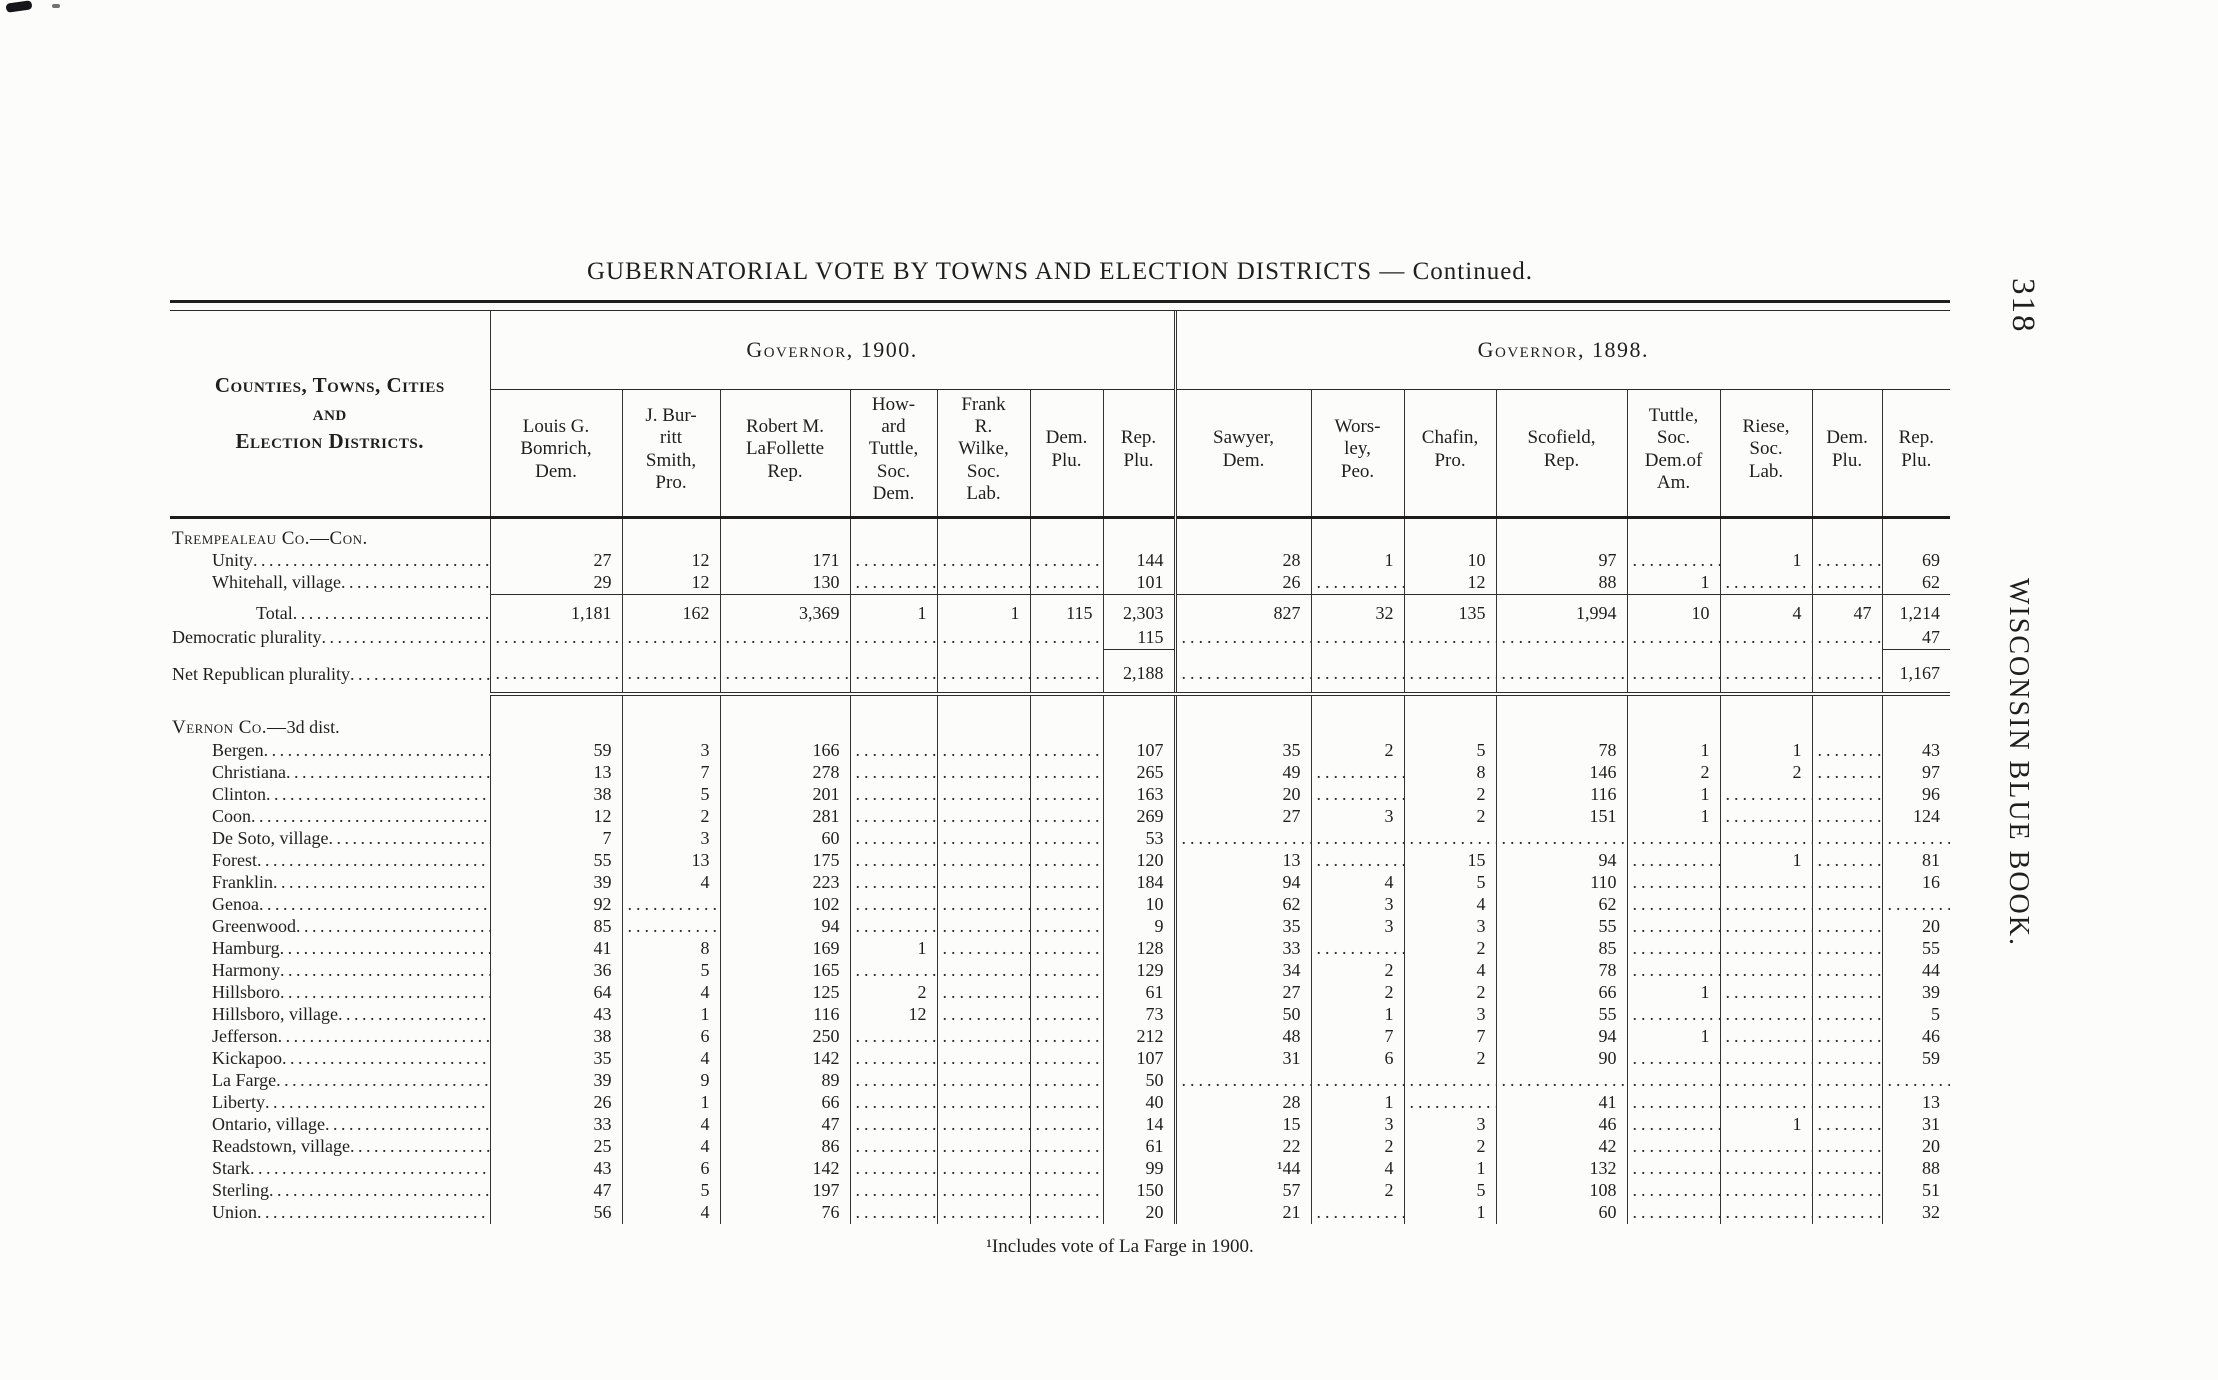 This screenshot has height=1380, width=2218. I want to click on cell-lafollette-rep, so click(784, 638).